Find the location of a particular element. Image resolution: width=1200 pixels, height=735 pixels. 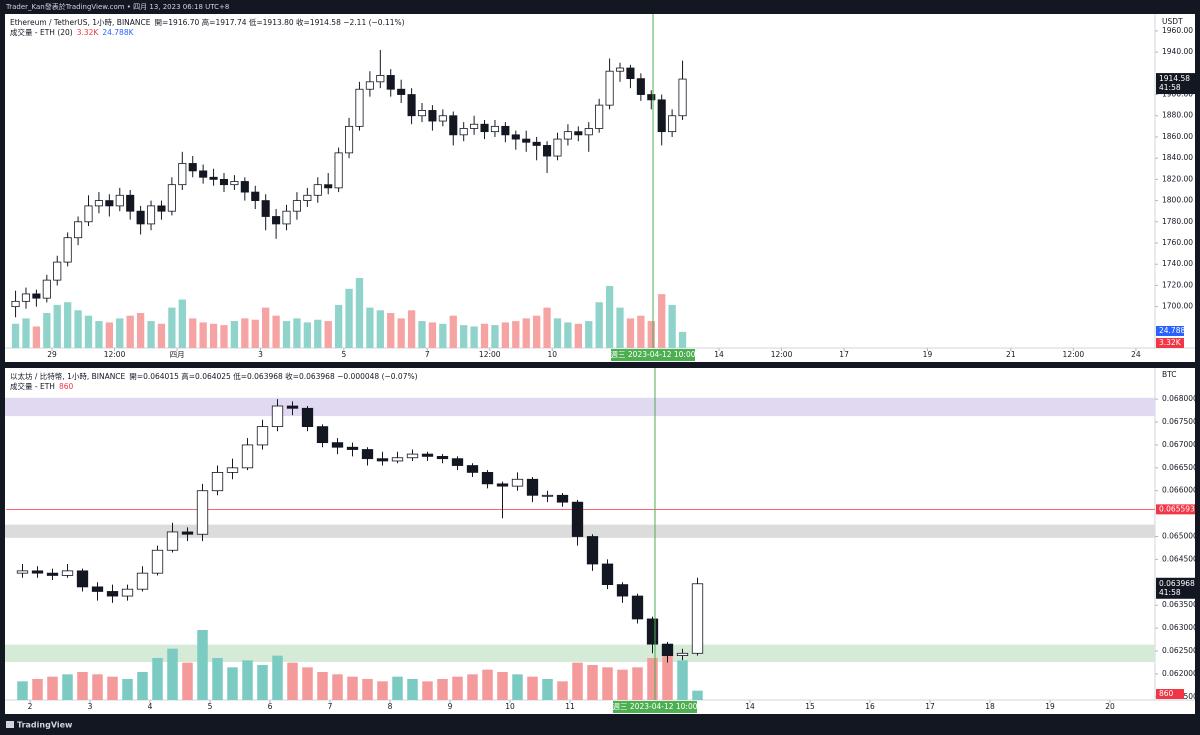

x-tick-label: 8 is located at coordinates (390, 706).